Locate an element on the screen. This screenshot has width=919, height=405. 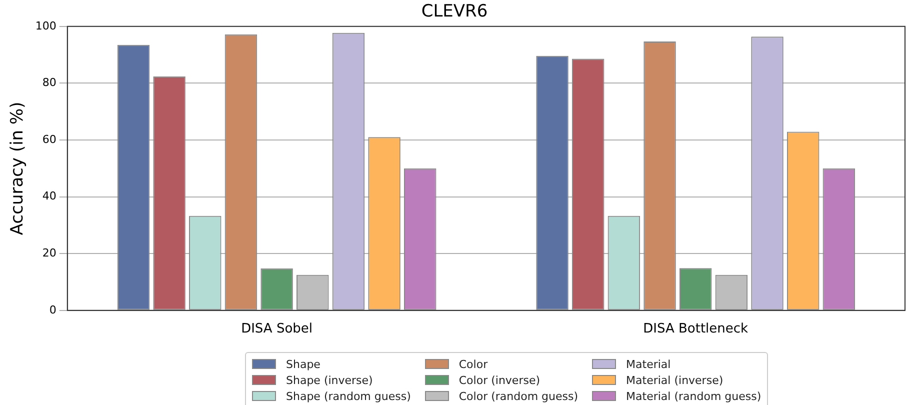
legend-label: Material (random guess) is located at coordinates (694, 396).